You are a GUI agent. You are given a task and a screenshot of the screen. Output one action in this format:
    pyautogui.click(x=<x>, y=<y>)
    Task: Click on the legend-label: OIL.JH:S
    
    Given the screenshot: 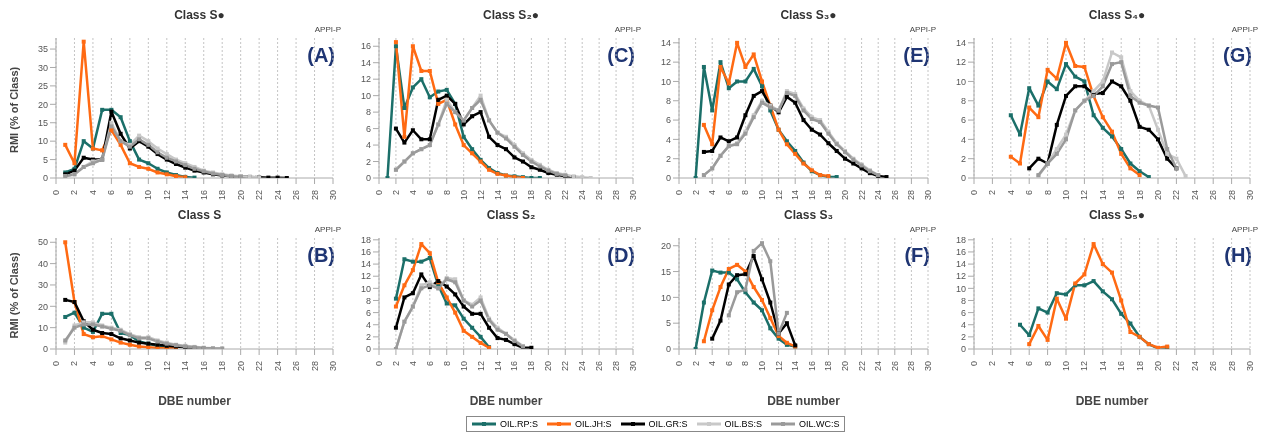 What is the action you would take?
    pyautogui.click(x=593, y=424)
    